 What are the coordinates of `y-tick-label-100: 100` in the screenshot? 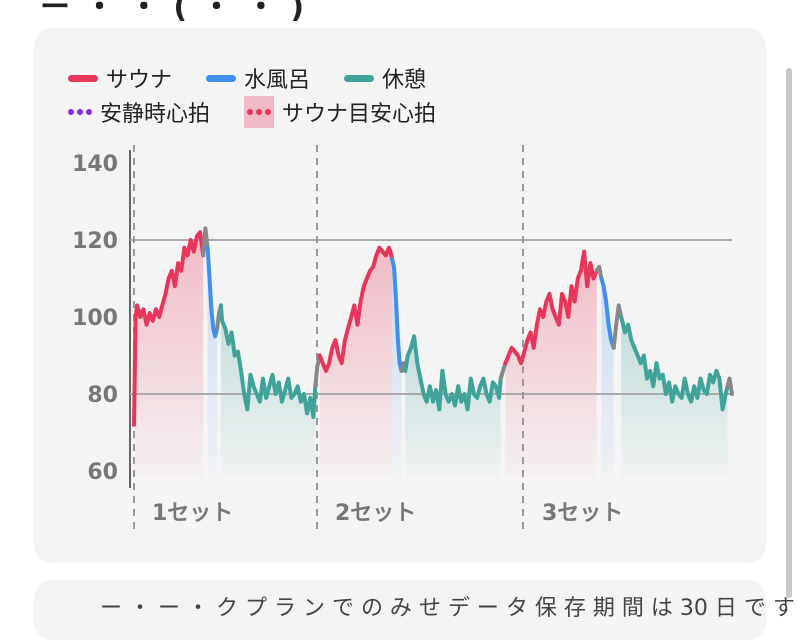 It's located at (95, 318).